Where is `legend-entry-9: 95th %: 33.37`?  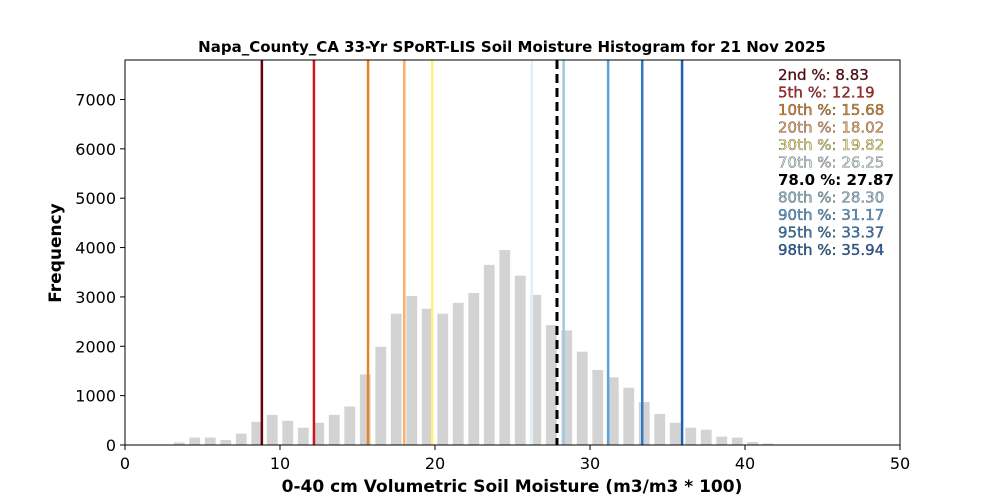 legend-entry-9: 95th %: 33.37 is located at coordinates (831, 233).